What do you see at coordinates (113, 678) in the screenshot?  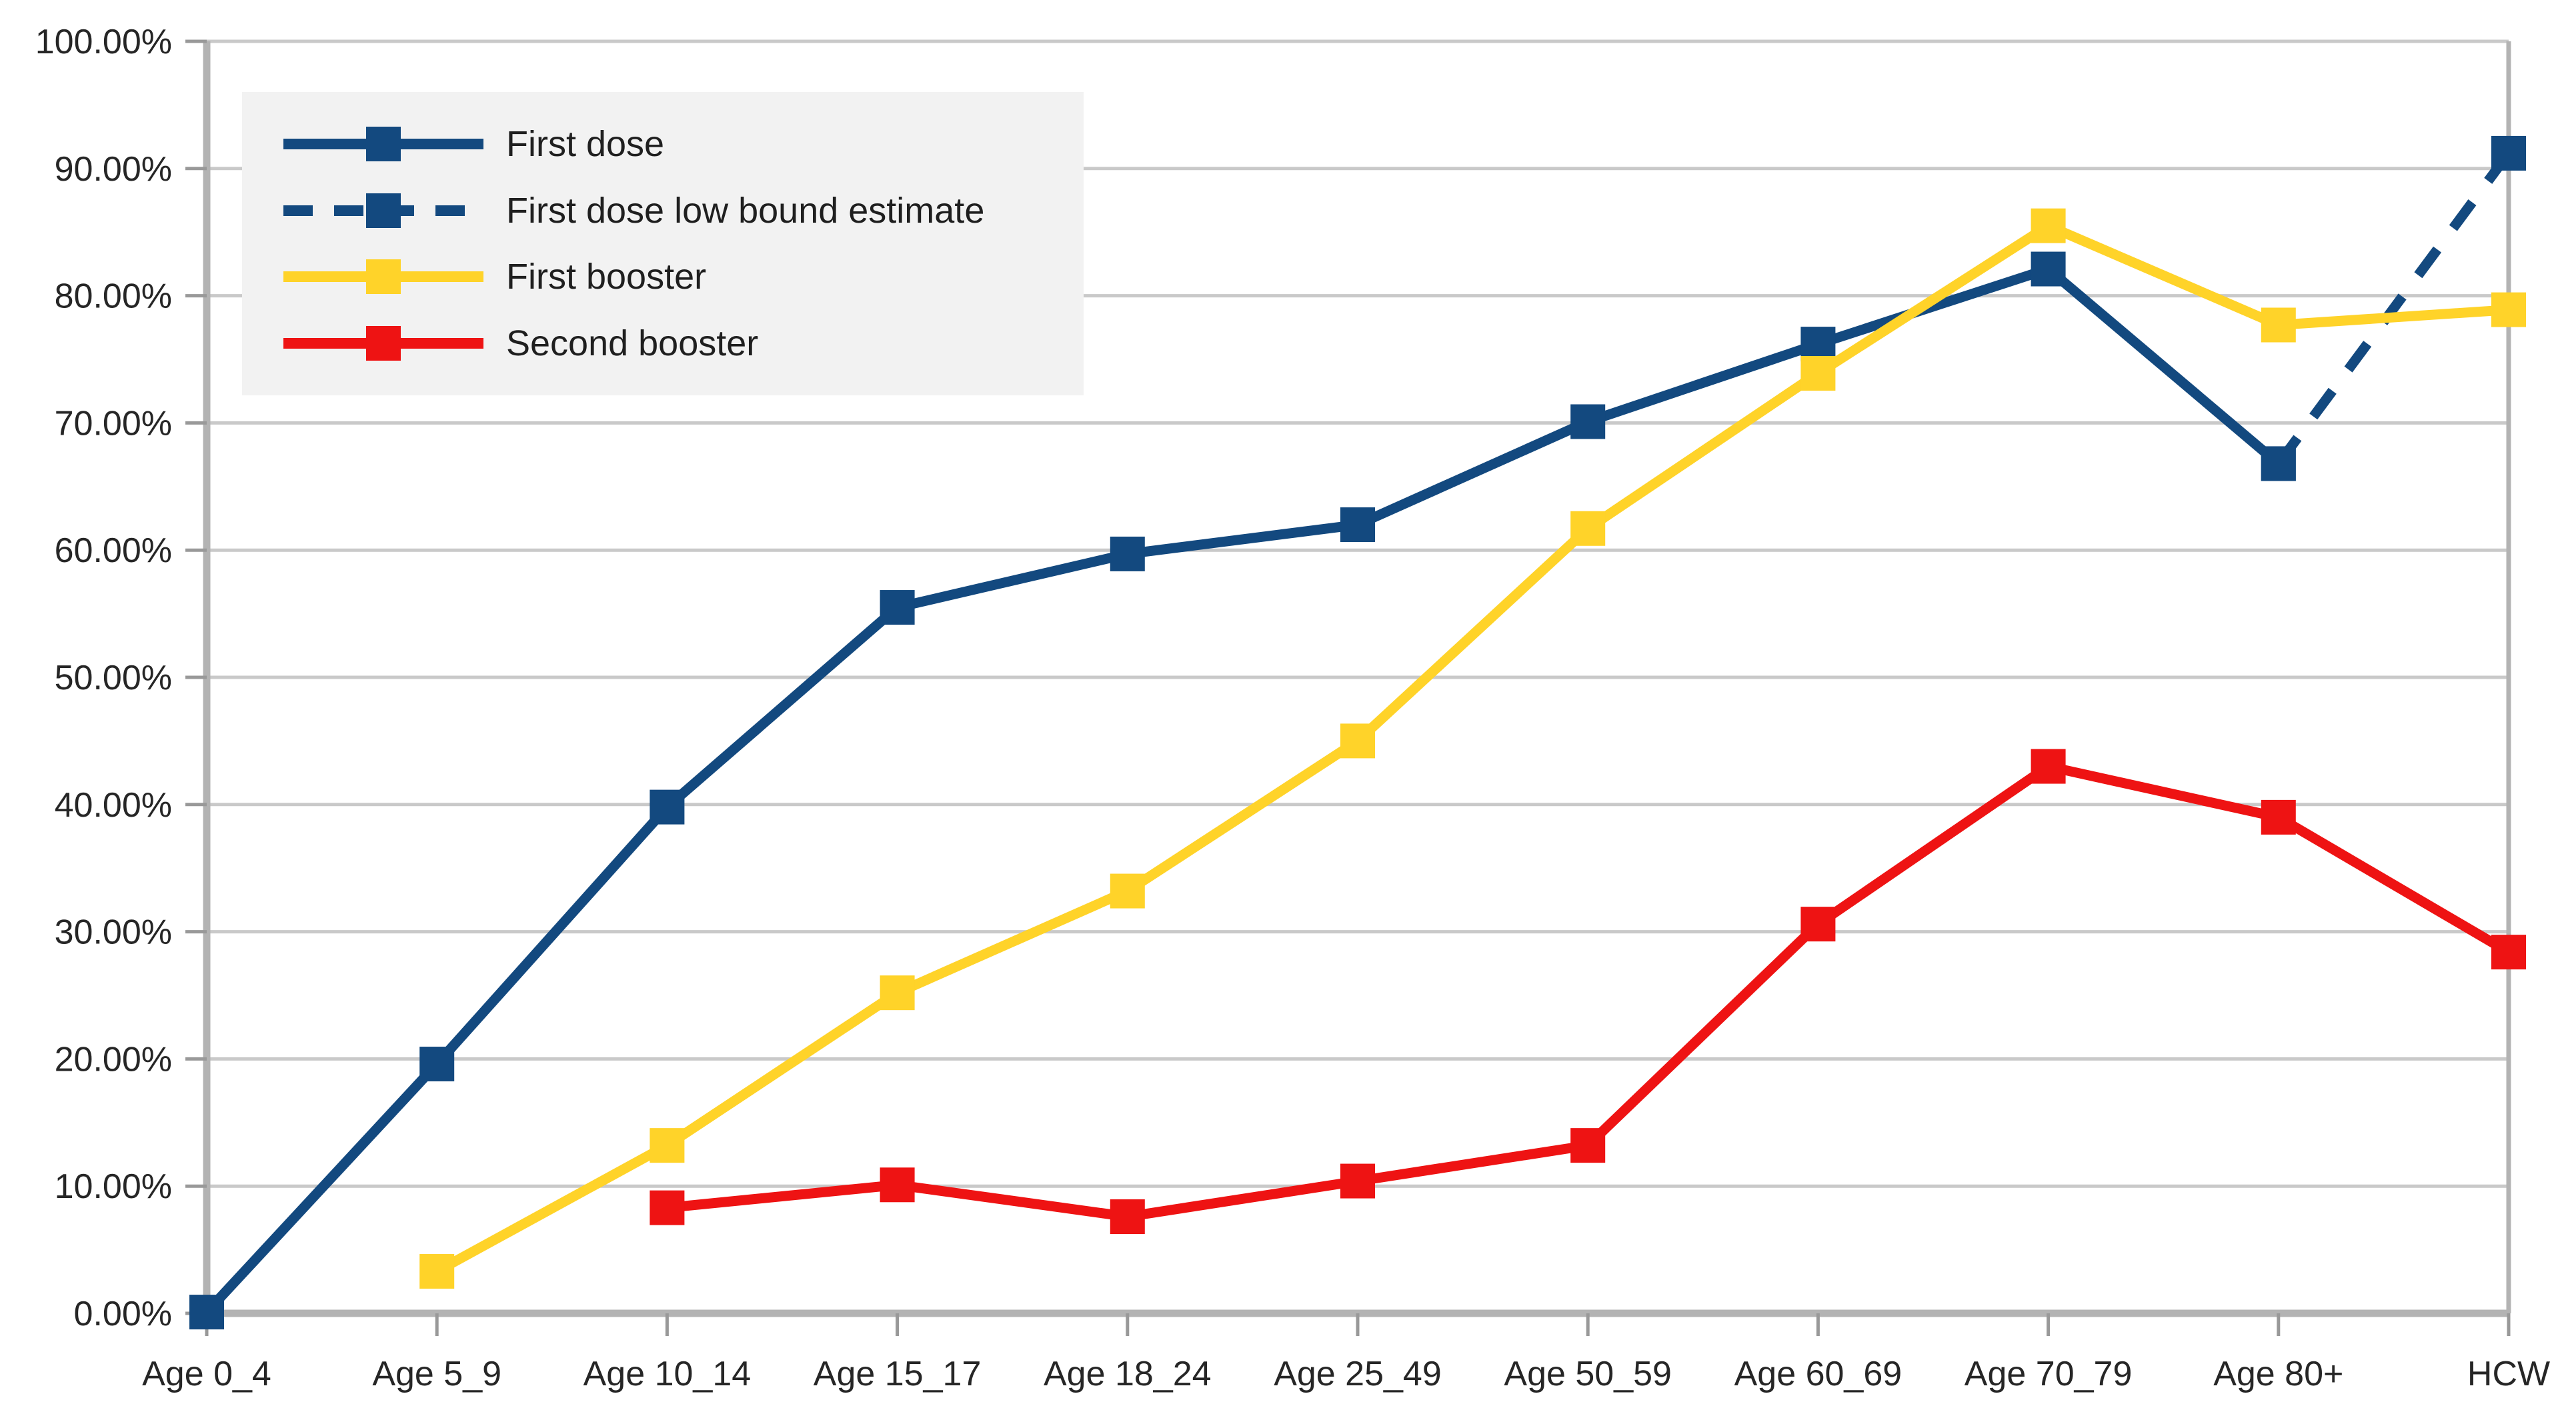 I see `y-axis-label: 50.00%` at bounding box center [113, 678].